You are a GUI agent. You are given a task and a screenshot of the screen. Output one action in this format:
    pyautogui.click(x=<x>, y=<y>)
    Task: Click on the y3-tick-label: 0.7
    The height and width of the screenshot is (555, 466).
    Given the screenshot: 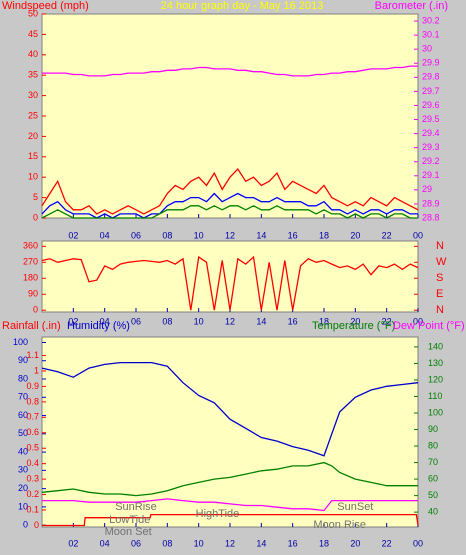 What is the action you would take?
    pyautogui.click(x=32, y=417)
    